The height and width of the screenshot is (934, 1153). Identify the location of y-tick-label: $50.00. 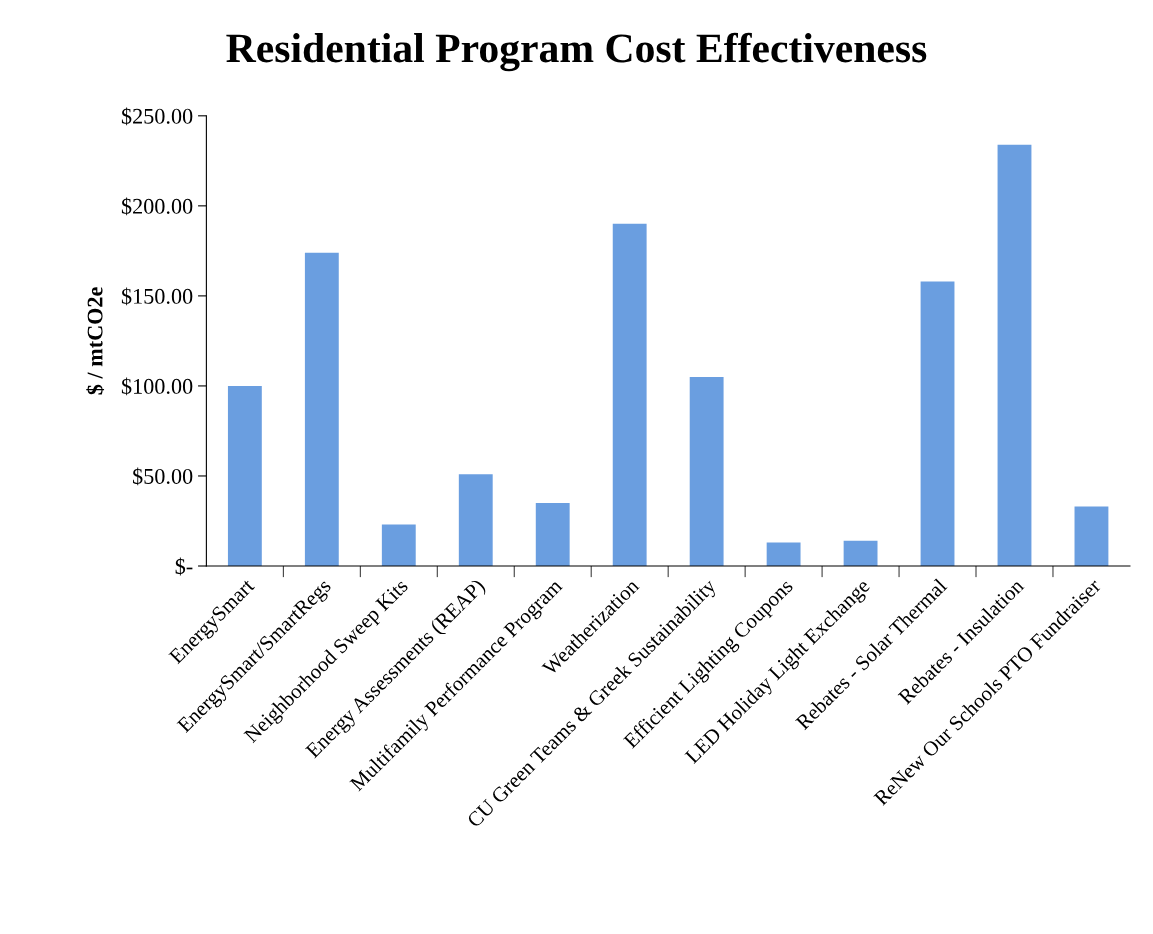
(163, 476).